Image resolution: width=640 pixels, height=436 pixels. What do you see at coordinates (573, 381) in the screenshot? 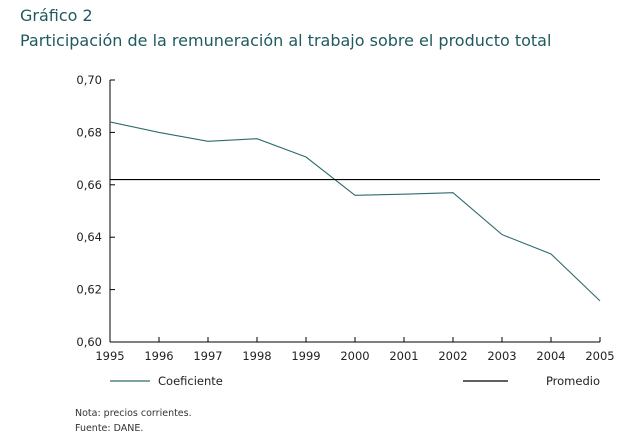
I see `legend-label: Promedio` at bounding box center [573, 381].